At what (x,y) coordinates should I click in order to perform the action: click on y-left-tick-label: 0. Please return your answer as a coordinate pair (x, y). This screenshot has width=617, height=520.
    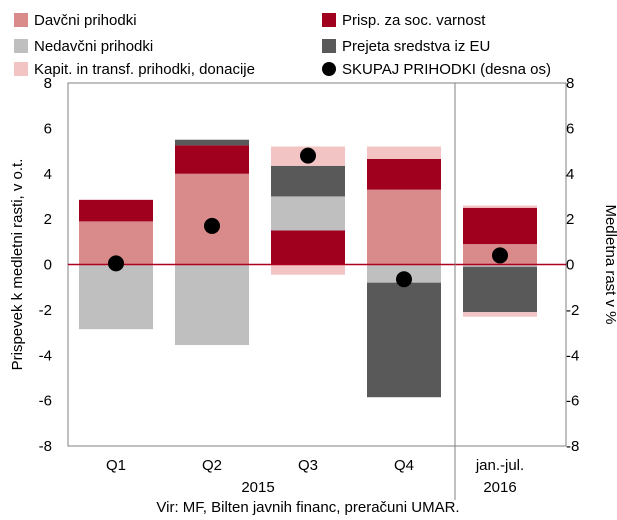
    Looking at the image, I should click on (48, 265).